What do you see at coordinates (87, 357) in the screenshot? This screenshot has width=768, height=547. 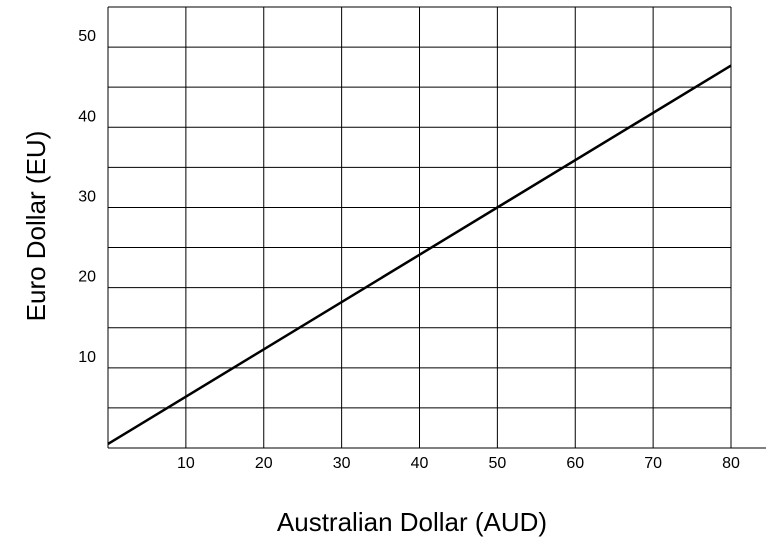 I see `y-tick-label: 10` at bounding box center [87, 357].